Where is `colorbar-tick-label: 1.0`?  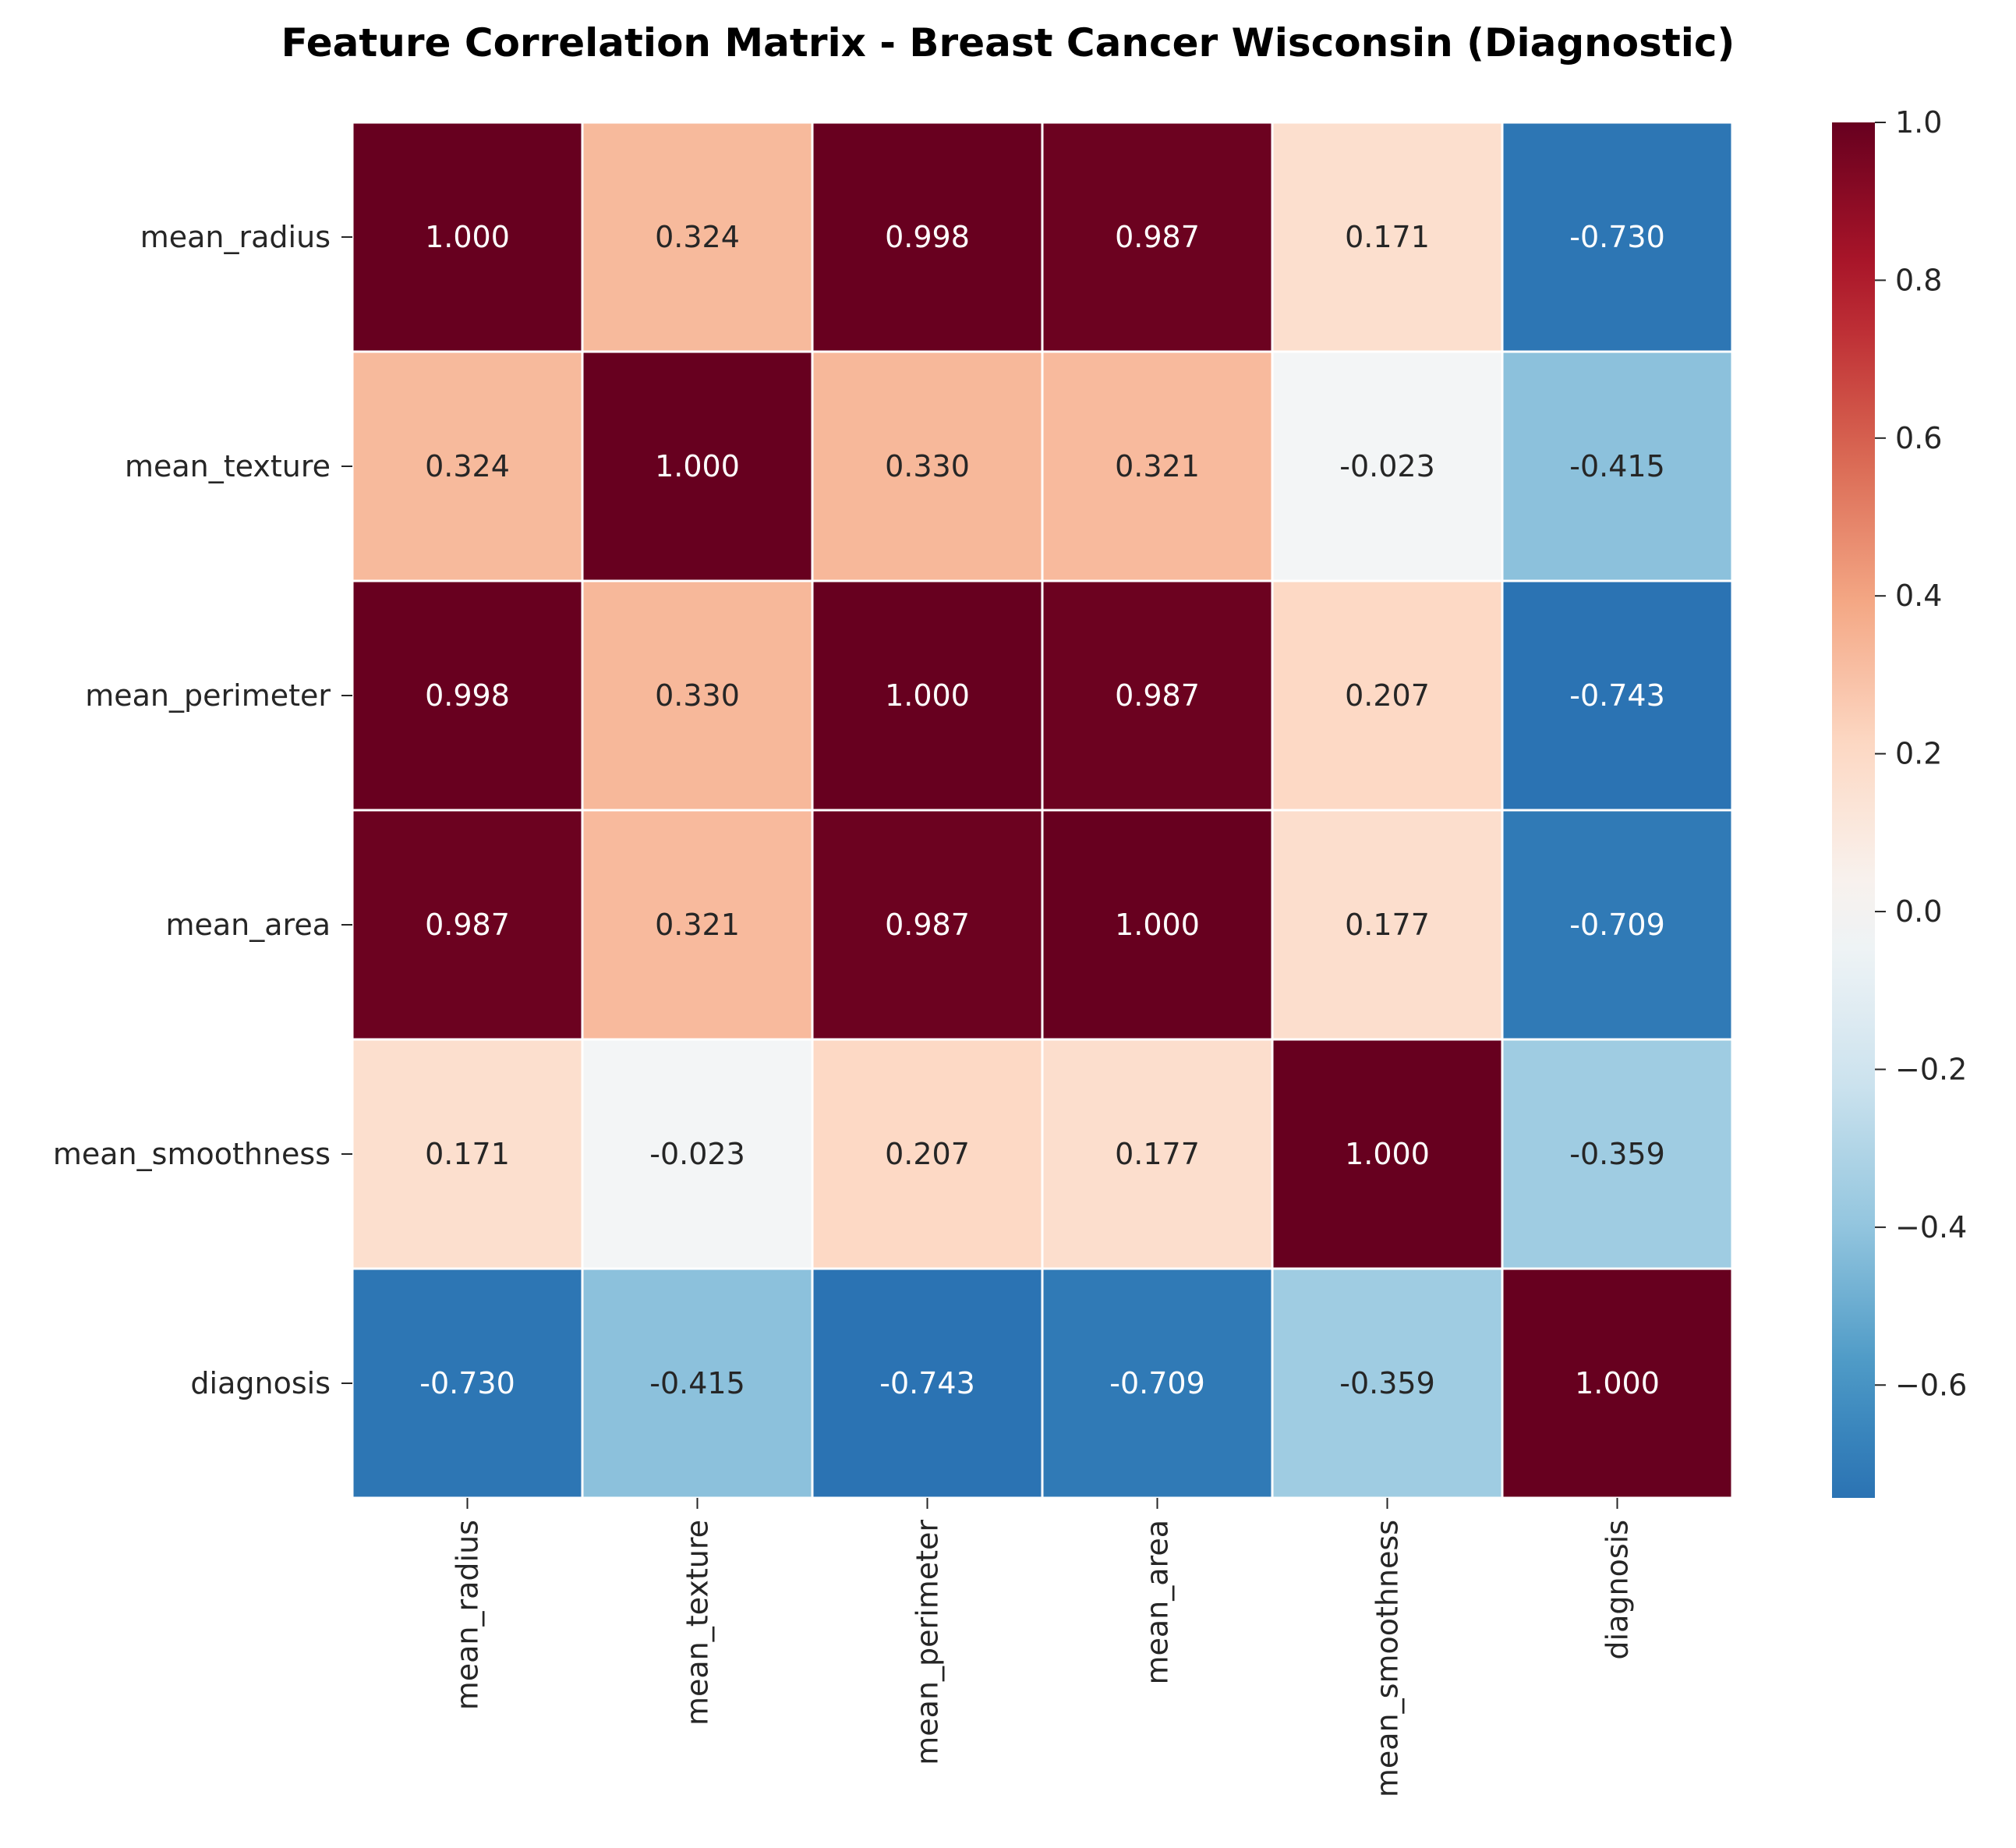
colorbar-tick-label: 1.0 is located at coordinates (1918, 123).